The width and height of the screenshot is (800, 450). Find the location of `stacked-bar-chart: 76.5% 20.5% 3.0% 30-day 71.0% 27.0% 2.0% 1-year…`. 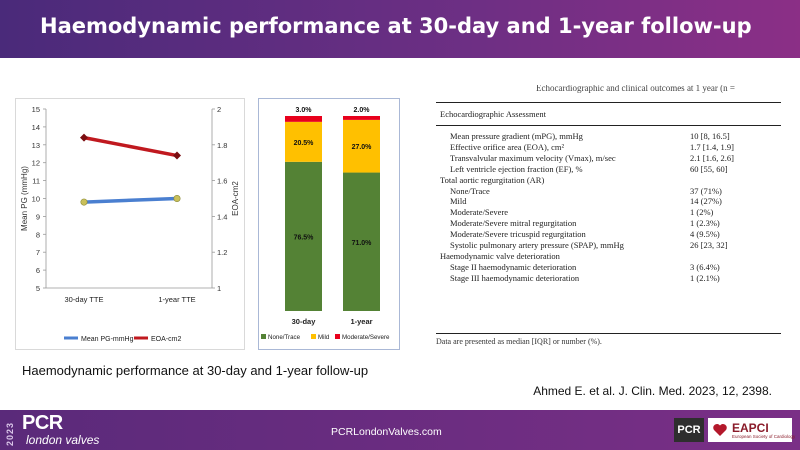

stacked-bar-chart: 76.5% 20.5% 3.0% 30-day 71.0% 27.0% 2.0% 1-year… is located at coordinates (325, 224).